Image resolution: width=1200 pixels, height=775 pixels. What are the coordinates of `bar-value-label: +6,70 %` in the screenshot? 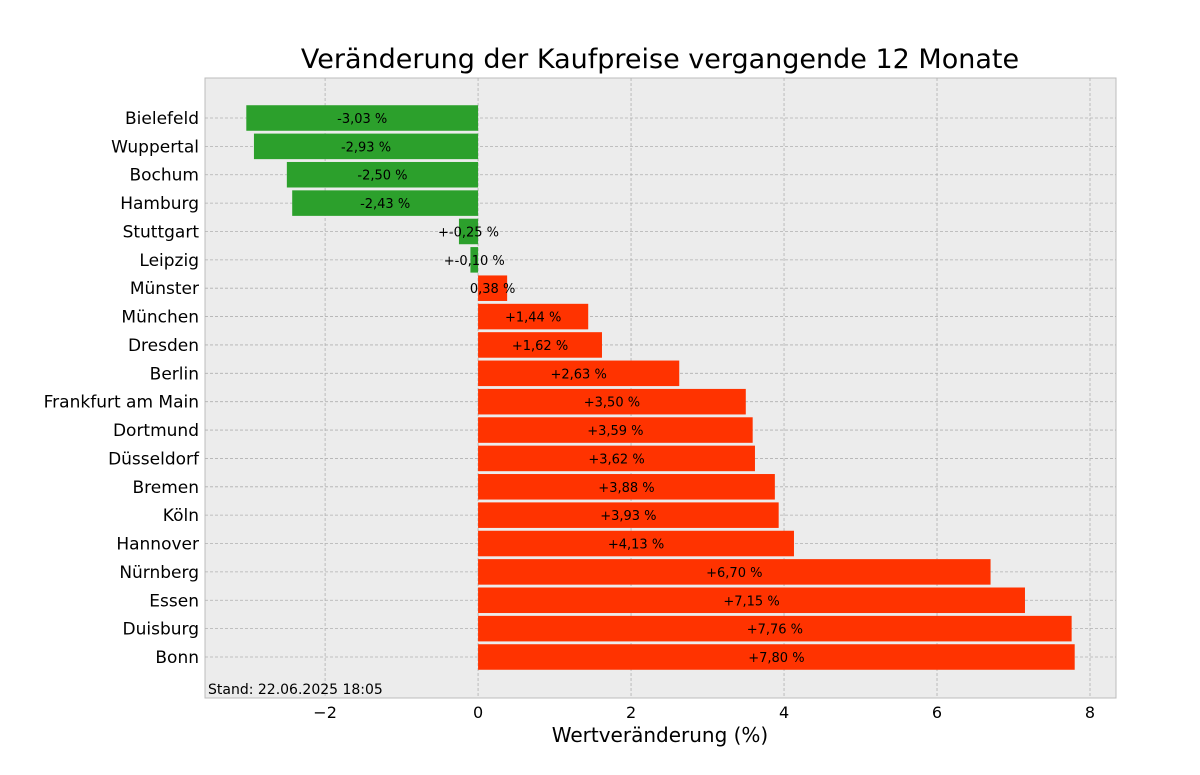 It's located at (734, 573).